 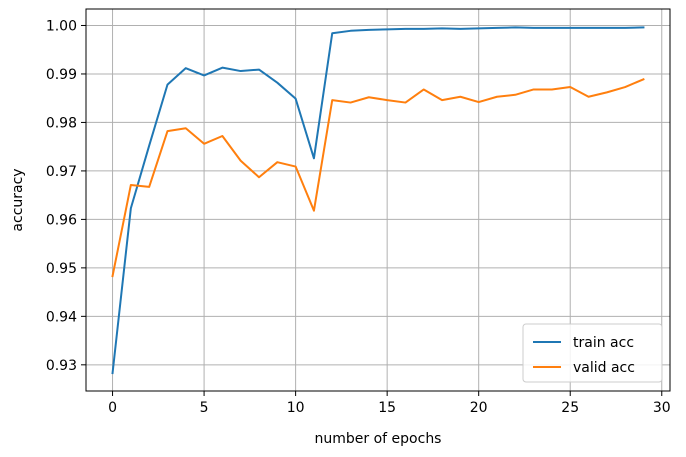 I want to click on x-tick-label: 25, so click(x=570, y=408).